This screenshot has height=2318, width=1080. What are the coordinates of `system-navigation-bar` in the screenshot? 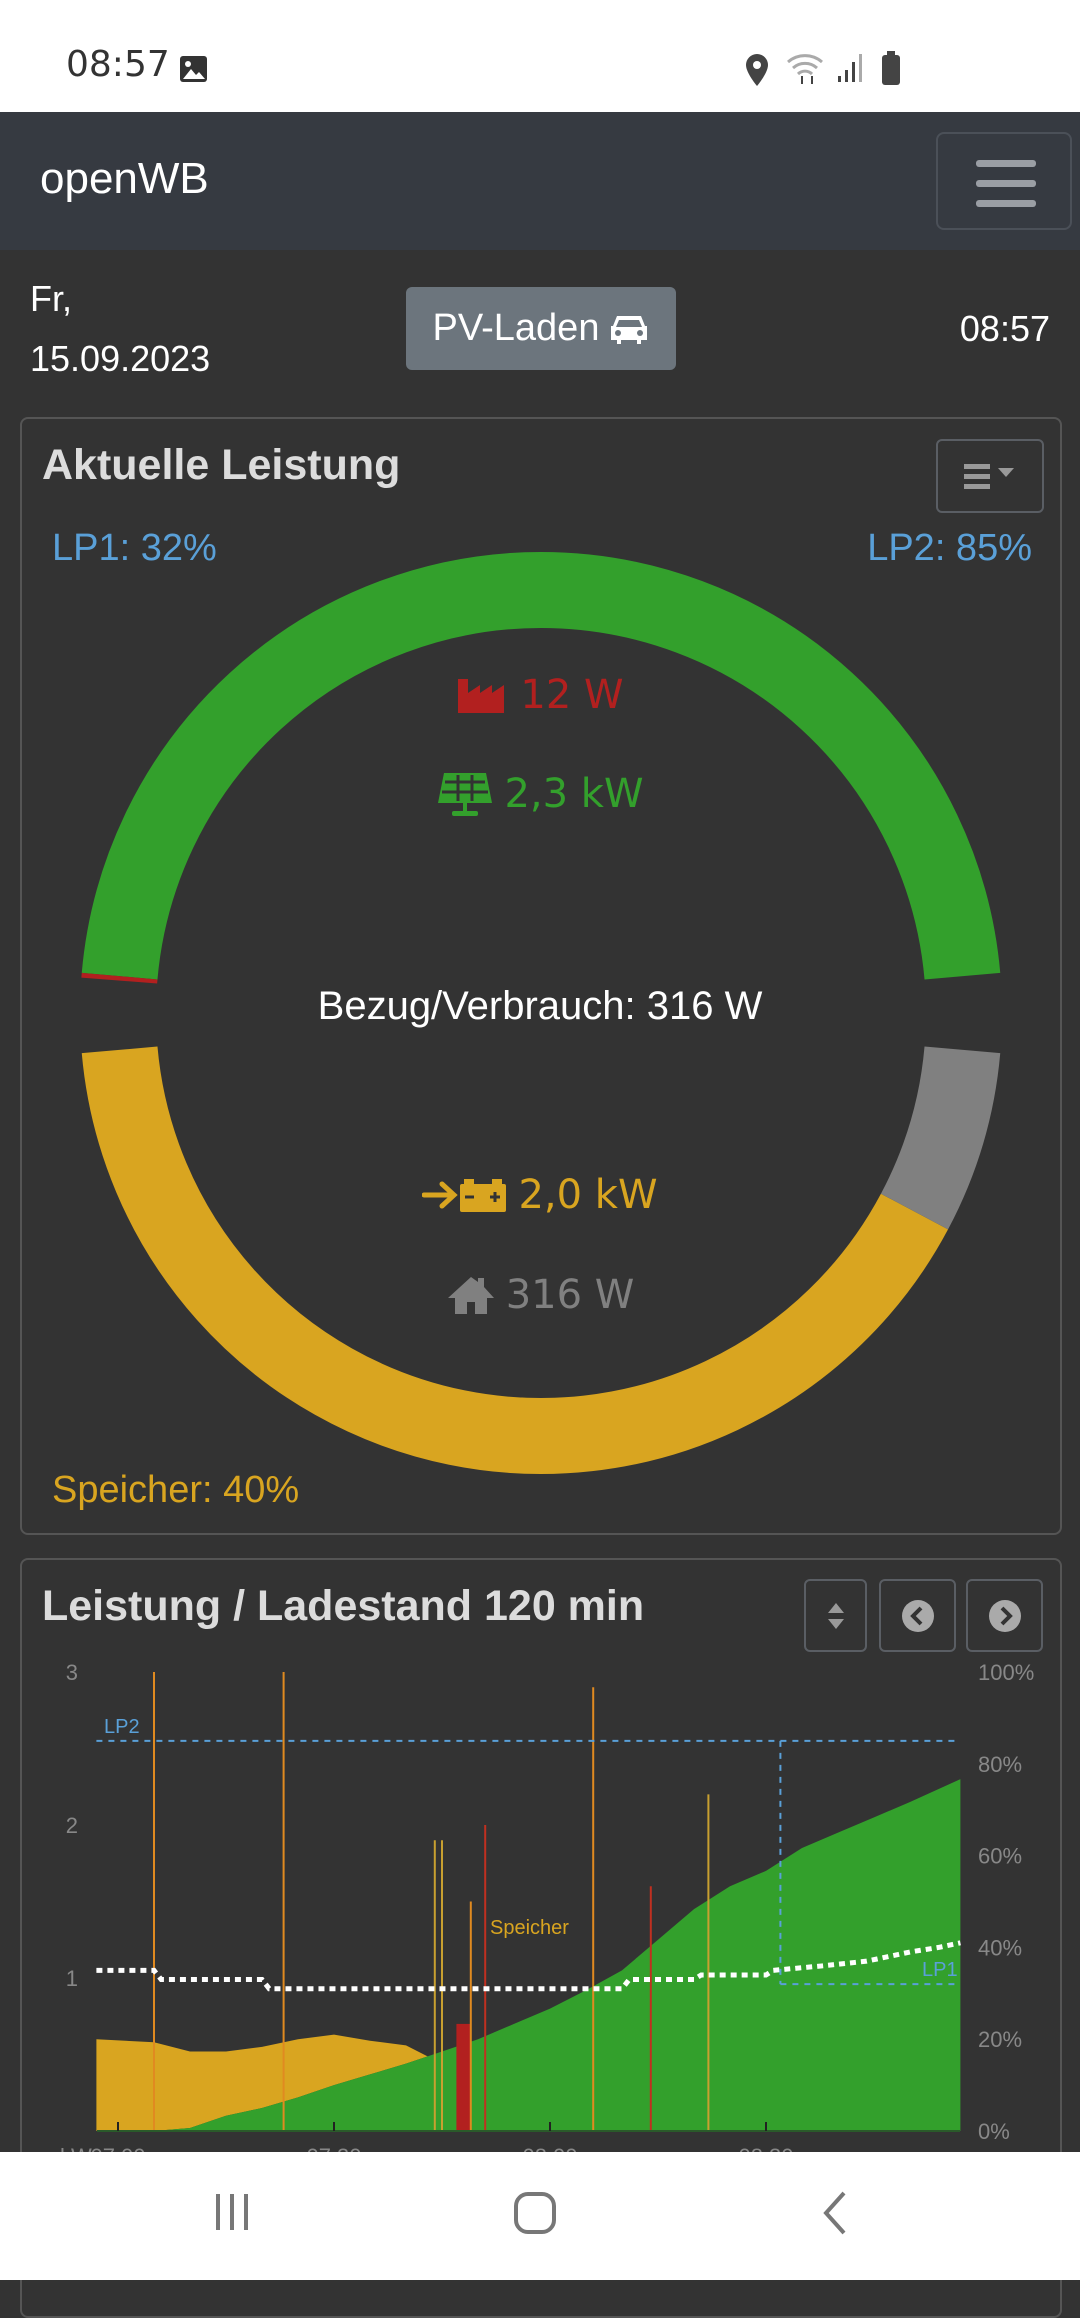 It's located at (540, 2216).